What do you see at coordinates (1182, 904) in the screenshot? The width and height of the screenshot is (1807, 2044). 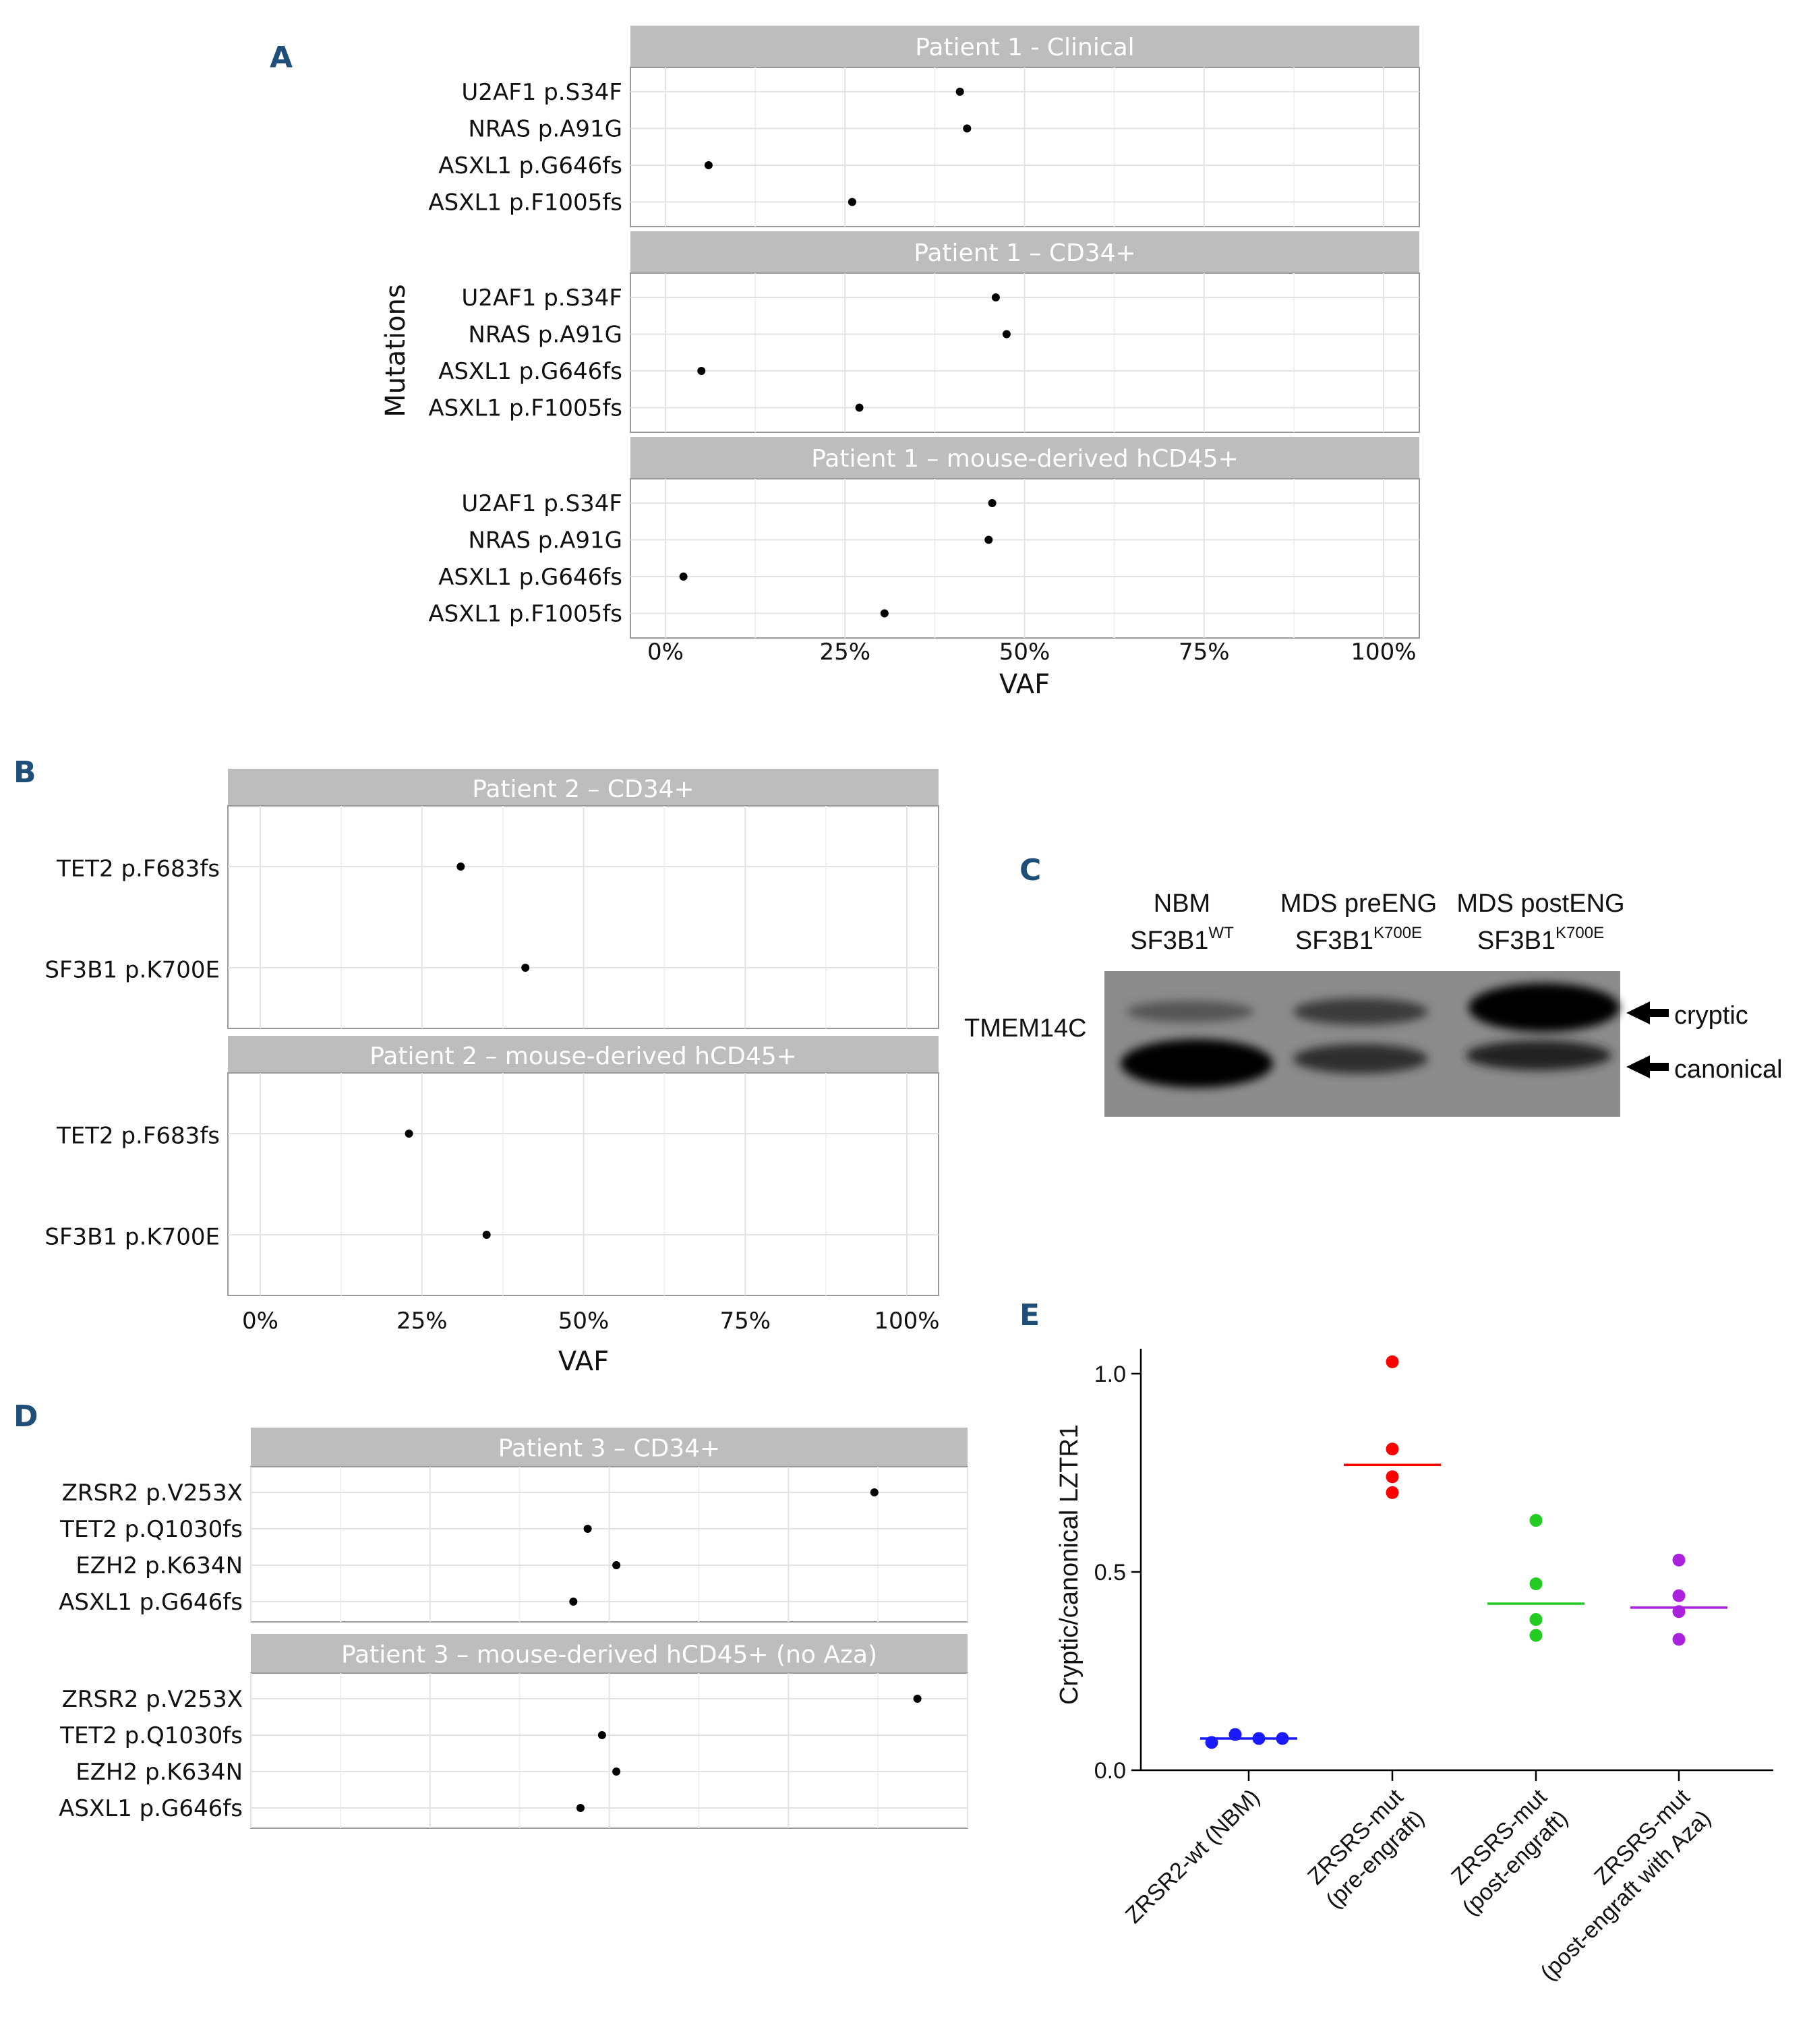 I see `lane-1-line1: NBM` at bounding box center [1182, 904].